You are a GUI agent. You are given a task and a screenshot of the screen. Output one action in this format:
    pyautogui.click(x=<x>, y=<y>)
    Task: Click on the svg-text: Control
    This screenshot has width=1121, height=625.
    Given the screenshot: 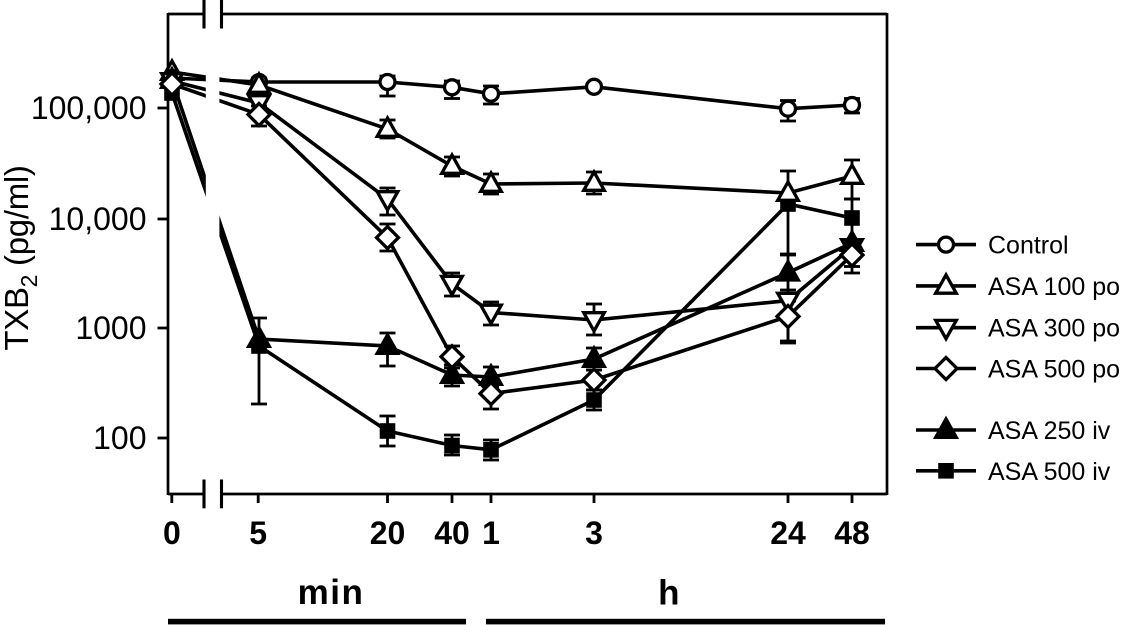 What is the action you would take?
    pyautogui.click(x=1028, y=246)
    